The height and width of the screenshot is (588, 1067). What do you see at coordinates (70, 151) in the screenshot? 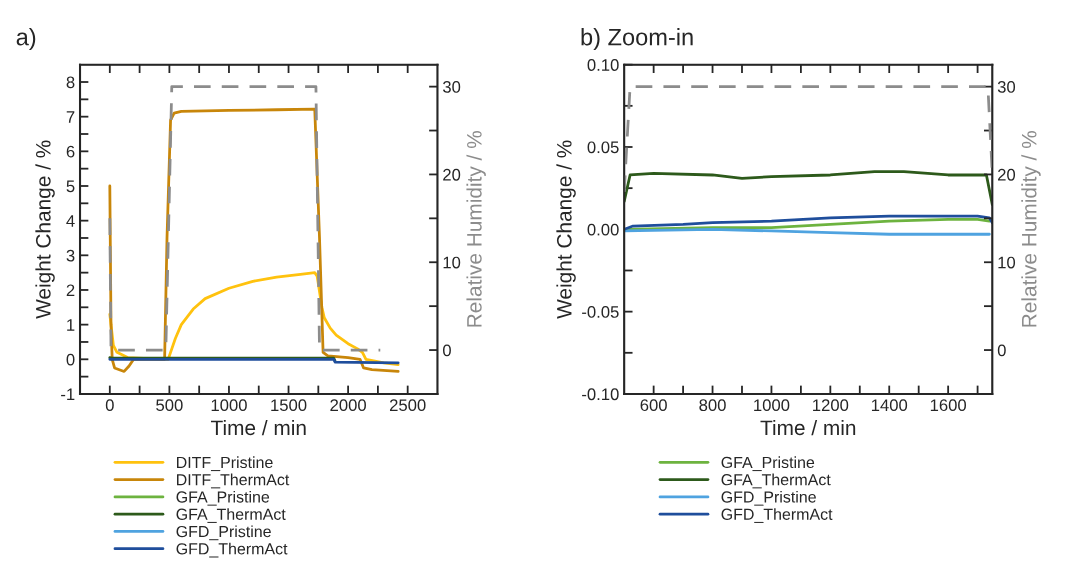
I see `y-tick-label: 6` at bounding box center [70, 151].